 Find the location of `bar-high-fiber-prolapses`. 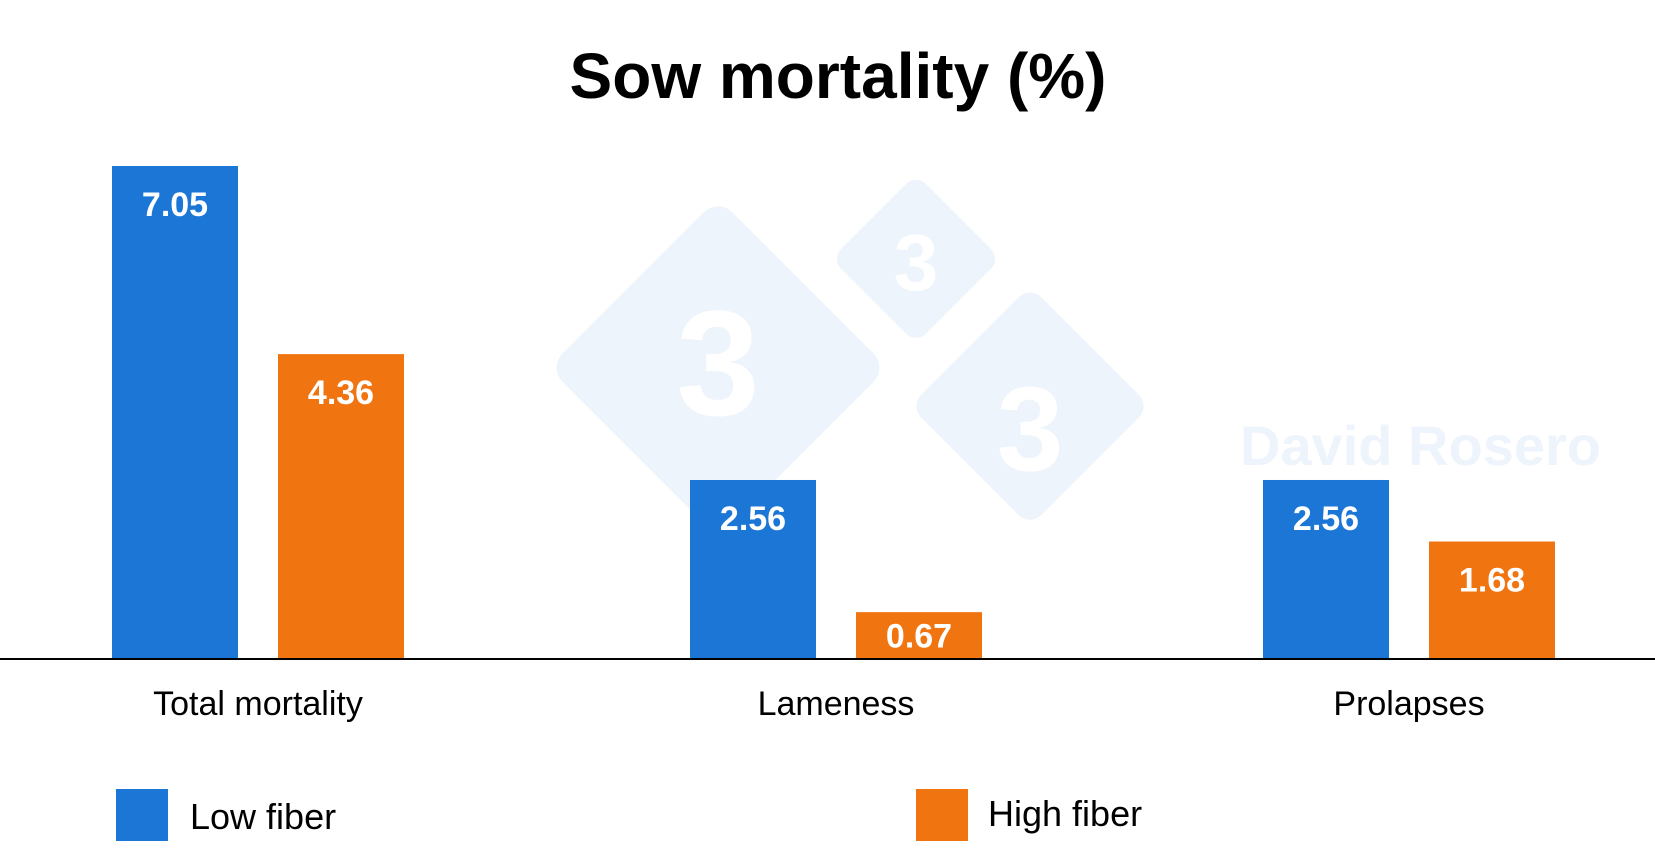

bar-high-fiber-prolapses is located at coordinates (1492, 600).